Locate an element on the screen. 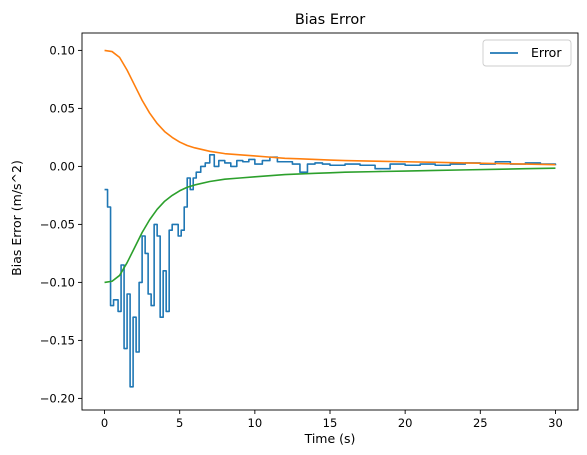 Image resolution: width=587 pixels, height=455 pixels. y-tick-label: −0.15 is located at coordinates (57, 340).